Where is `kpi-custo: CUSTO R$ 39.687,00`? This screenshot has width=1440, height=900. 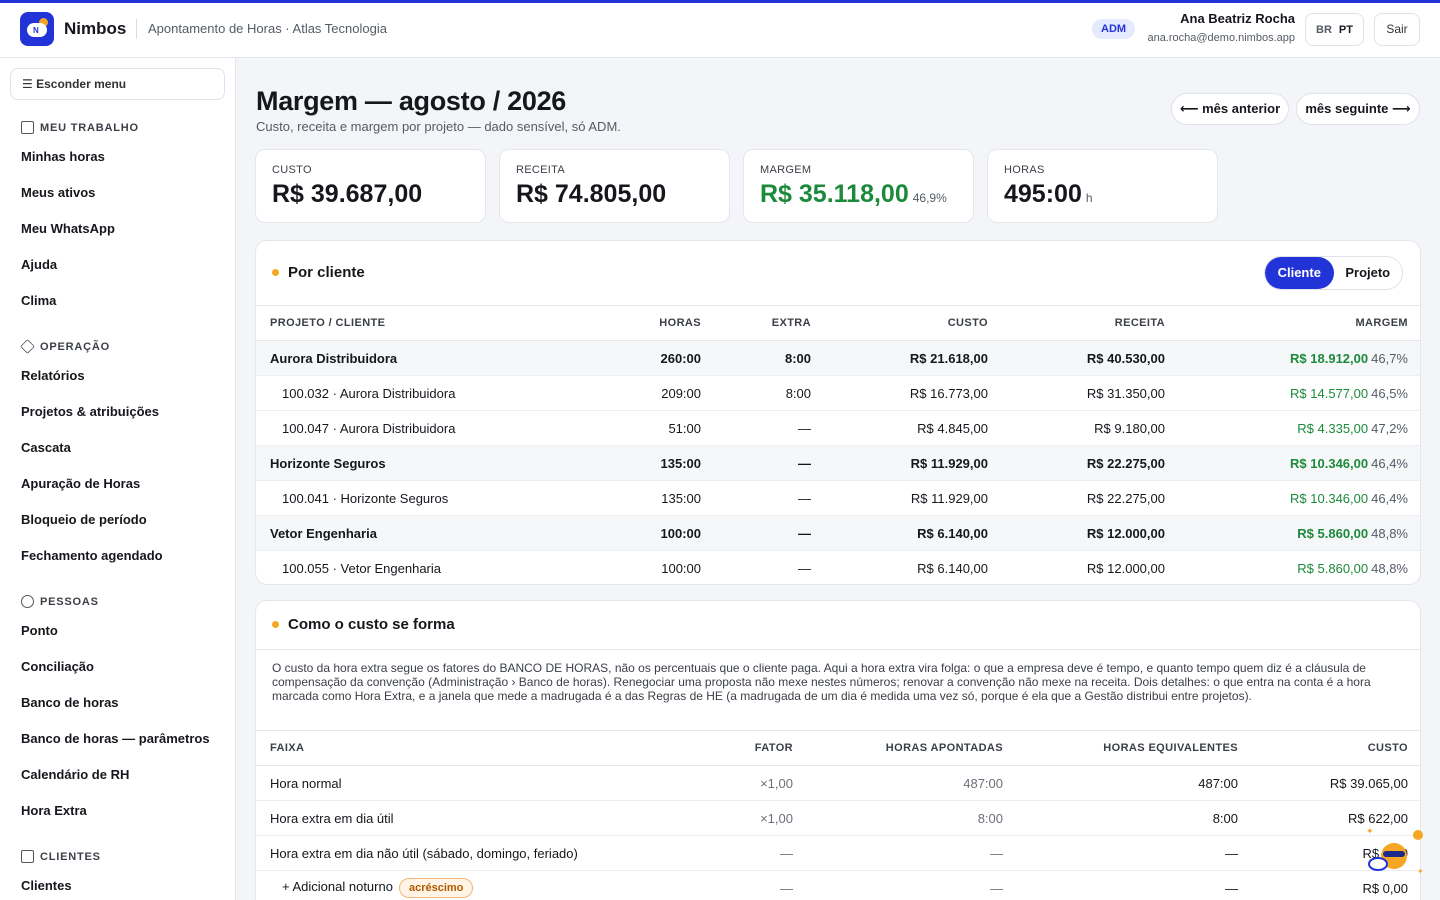 kpi-custo: CUSTO R$ 39.687,00 is located at coordinates (370, 186).